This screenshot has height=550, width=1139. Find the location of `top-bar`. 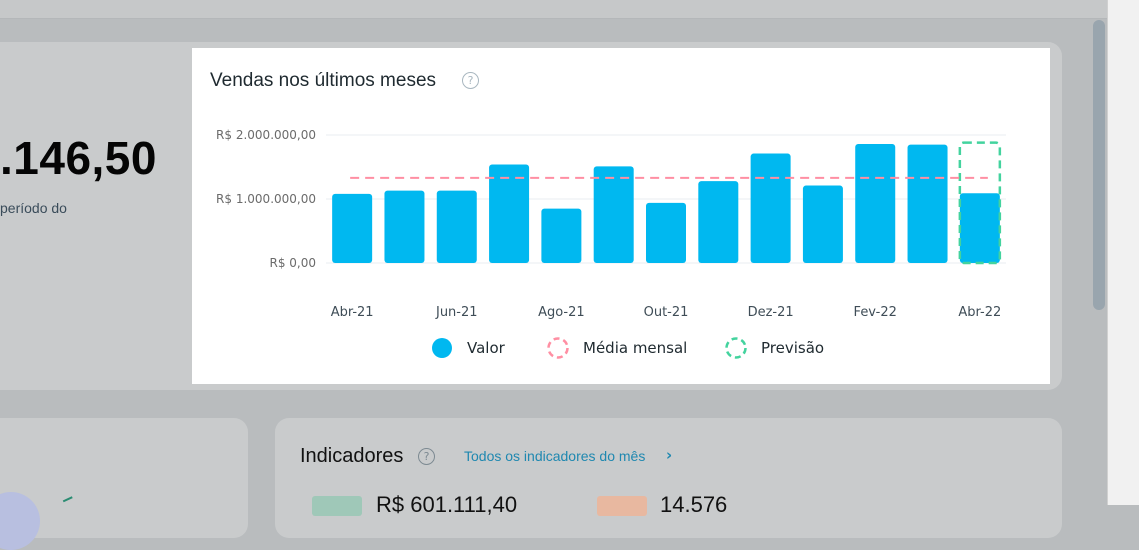

top-bar is located at coordinates (553, 9).